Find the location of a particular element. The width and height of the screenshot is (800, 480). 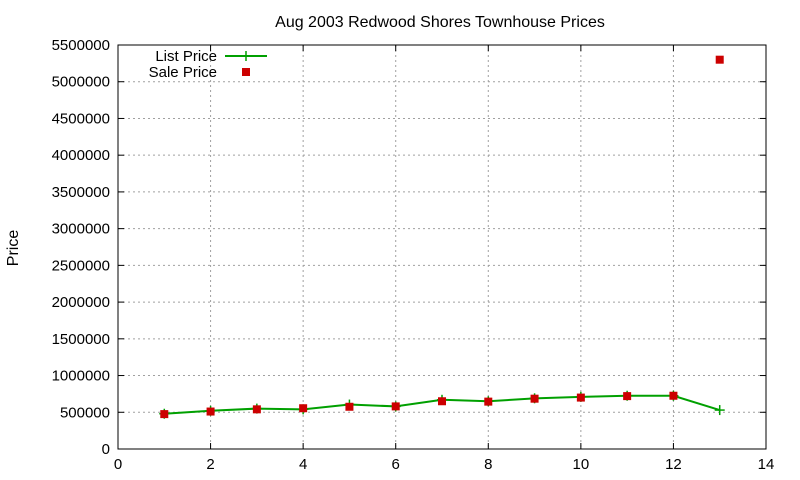

chart-title: Aug 2003 Redwood Shores Townhouse Prices is located at coordinates (440, 22).